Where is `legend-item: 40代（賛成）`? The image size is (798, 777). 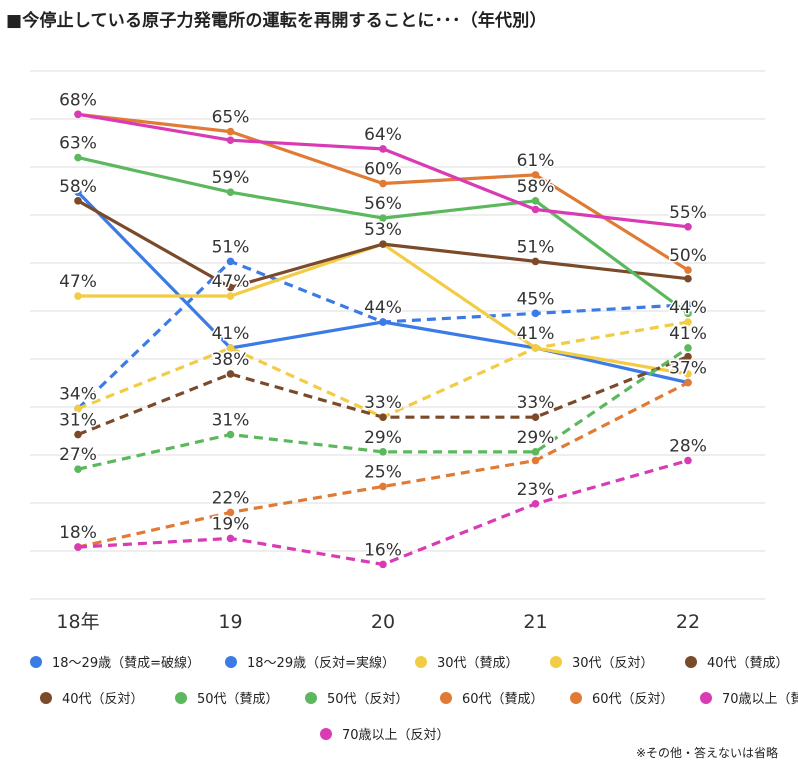
legend-item: 40代（賛成） is located at coordinates (737, 661).